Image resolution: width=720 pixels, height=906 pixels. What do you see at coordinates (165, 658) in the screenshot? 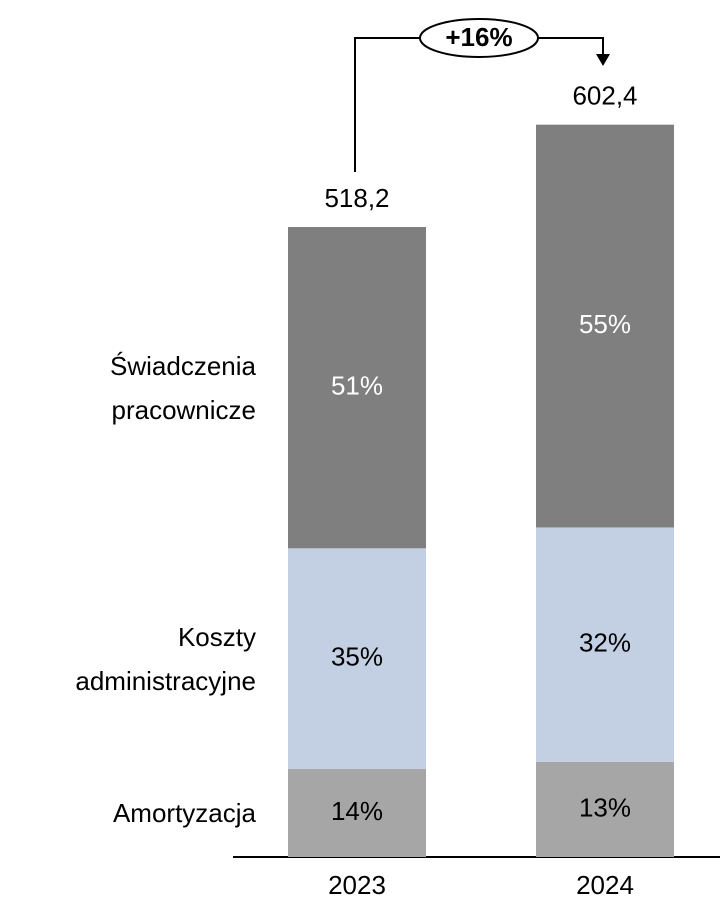
I see `legend-label: Koszty administracyjne` at bounding box center [165, 658].